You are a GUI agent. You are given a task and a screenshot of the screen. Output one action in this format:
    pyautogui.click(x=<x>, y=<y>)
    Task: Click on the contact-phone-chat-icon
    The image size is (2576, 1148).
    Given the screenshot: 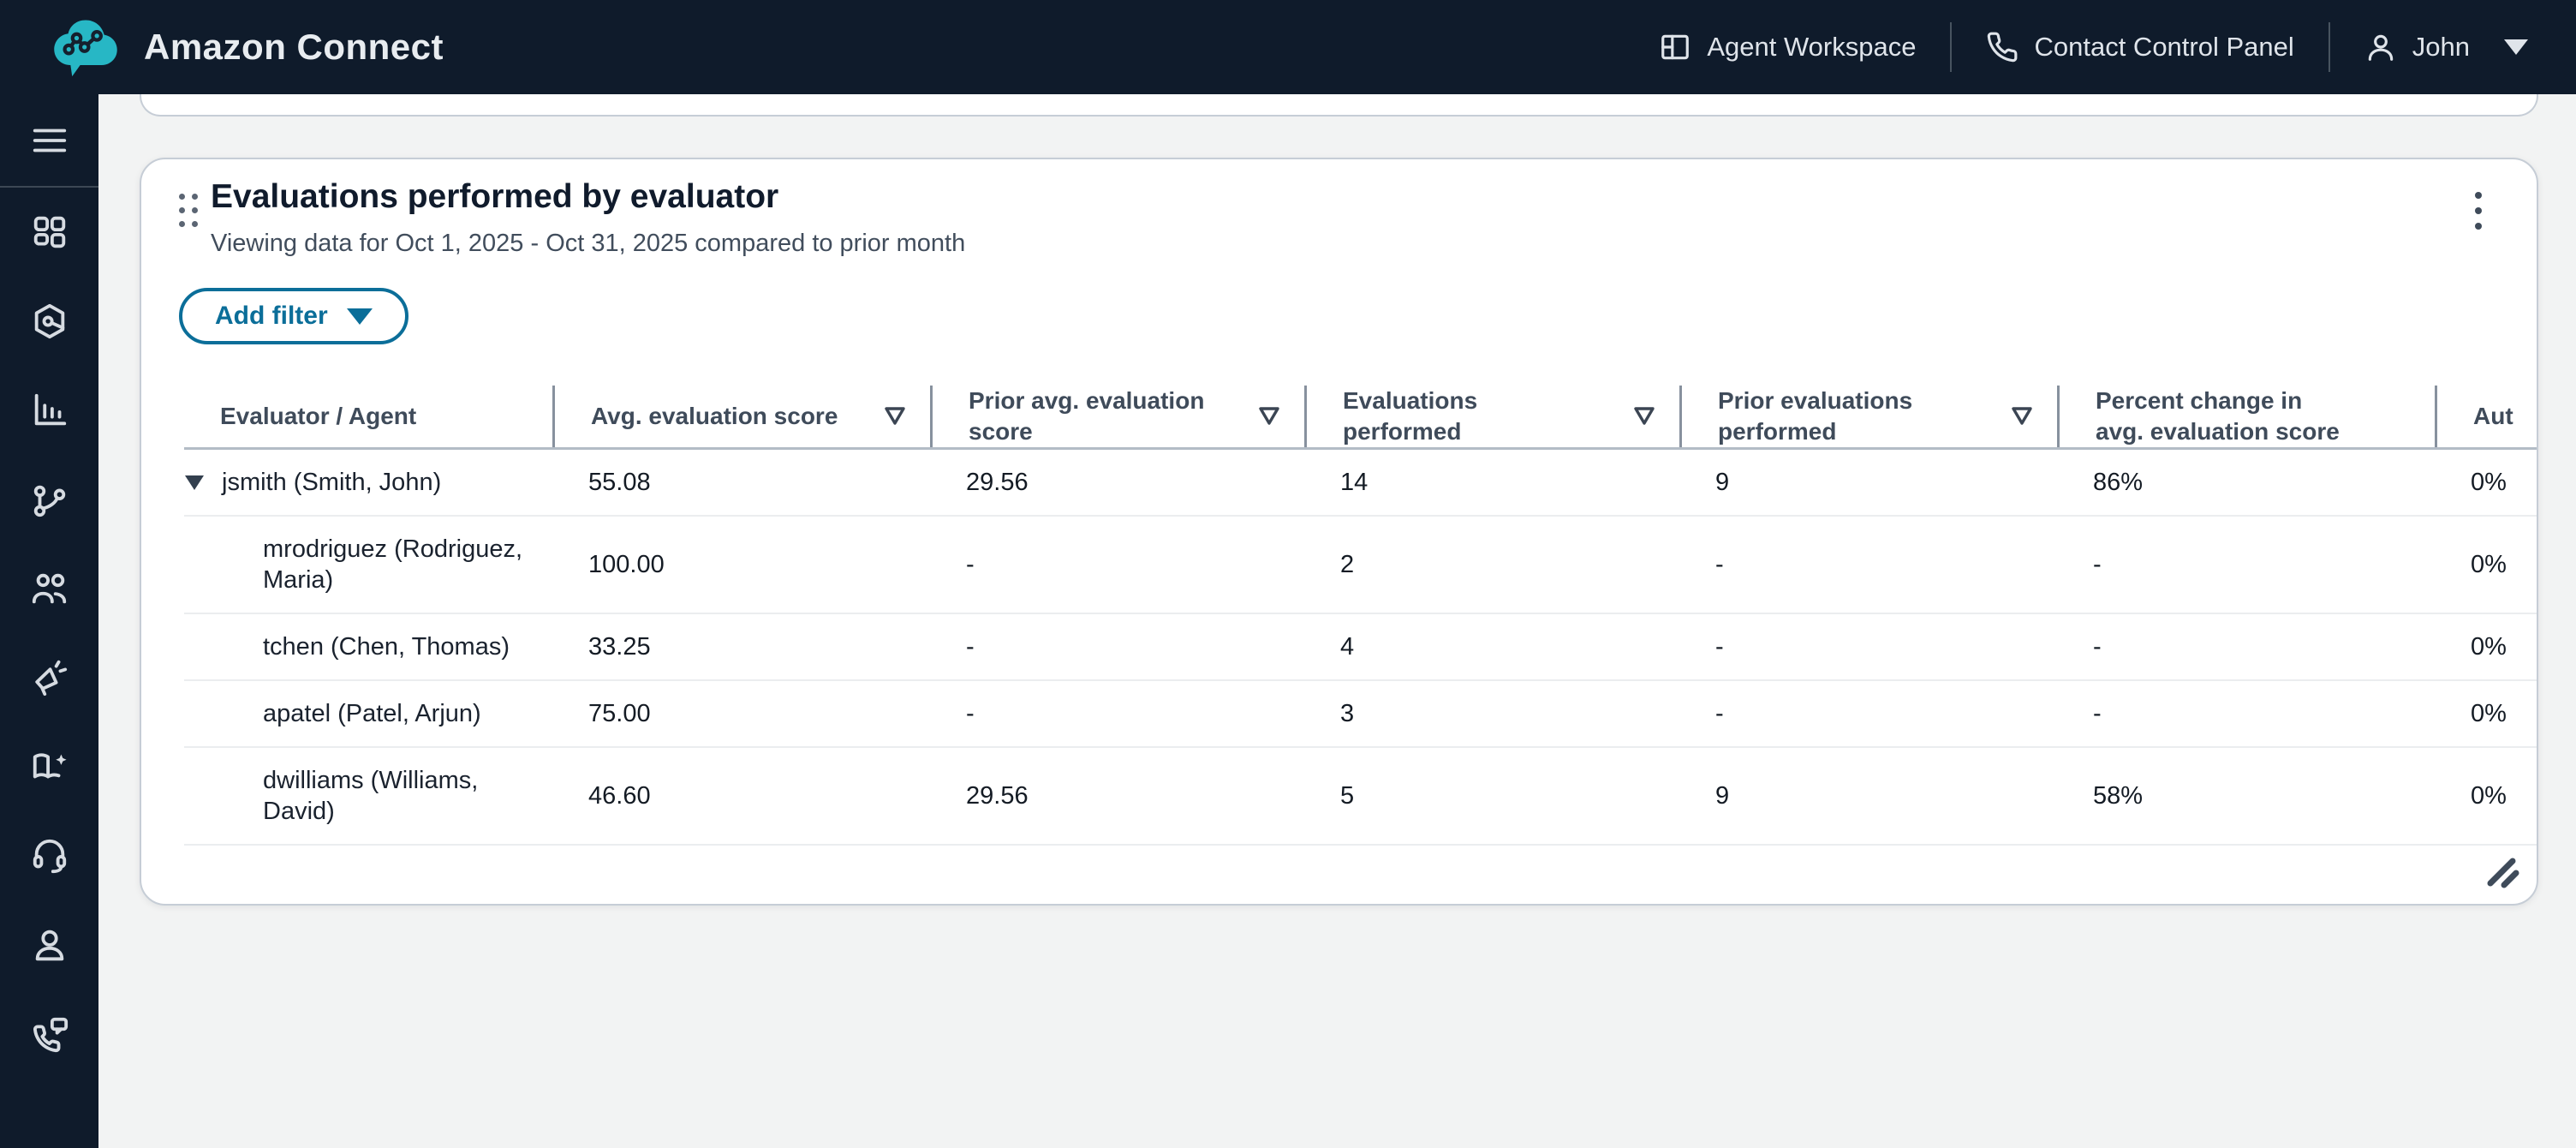 What is the action you would take?
    pyautogui.click(x=50, y=1035)
    